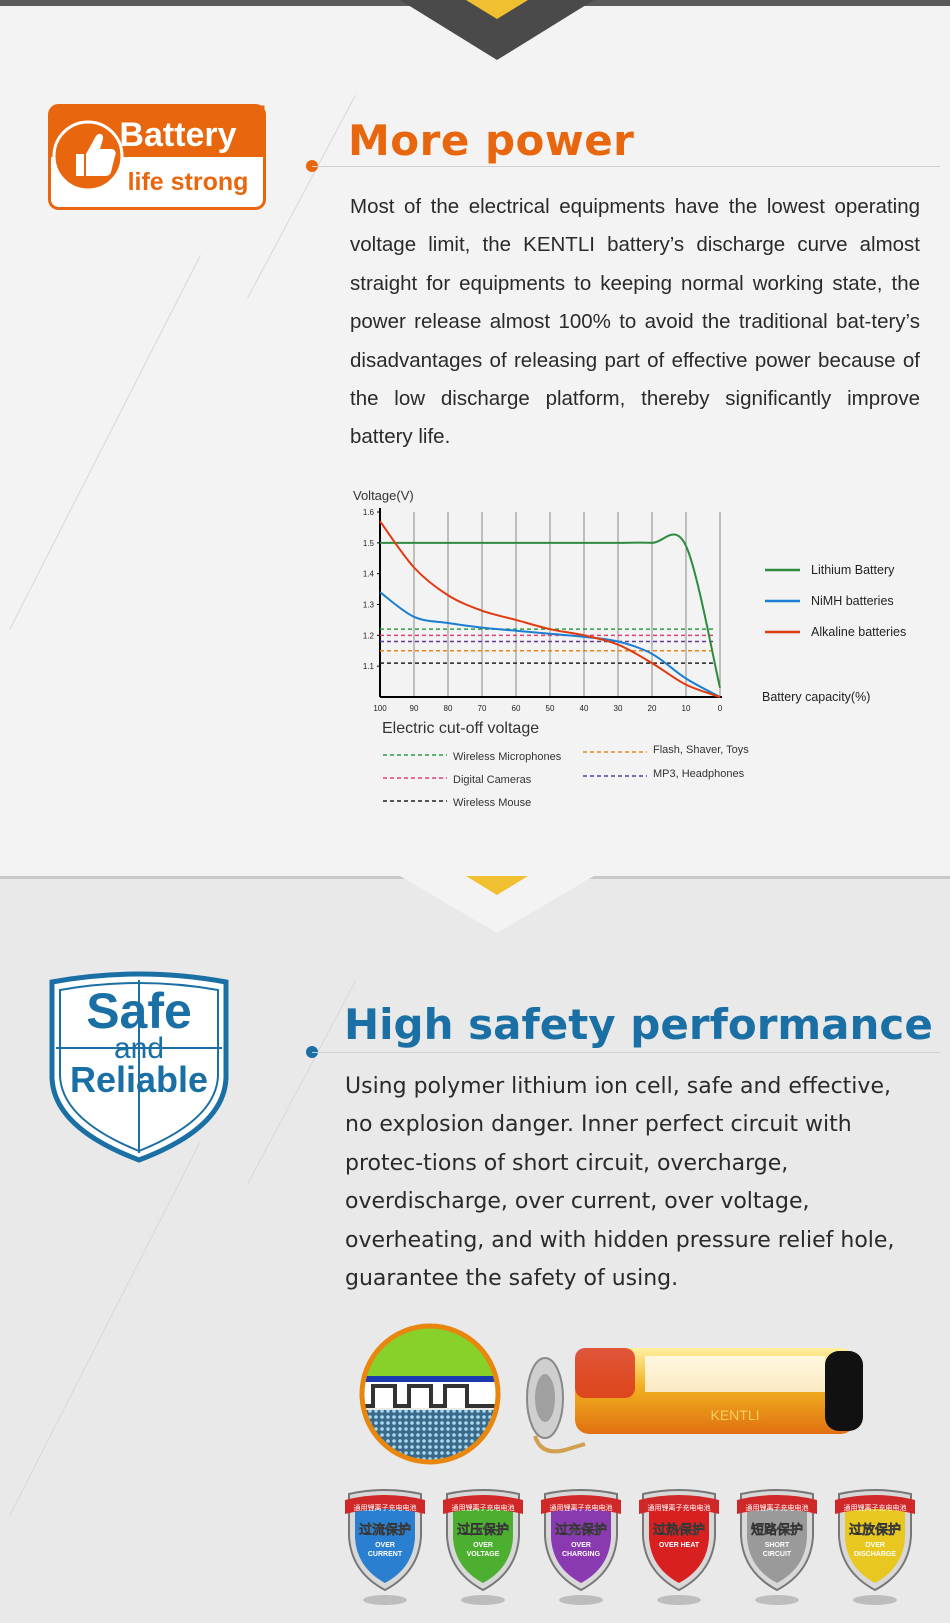 Image resolution: width=950 pixels, height=1623 pixels. Describe the element at coordinates (777, 1530) in the screenshot. I see `shield-cn-label: 短路保护` at that location.